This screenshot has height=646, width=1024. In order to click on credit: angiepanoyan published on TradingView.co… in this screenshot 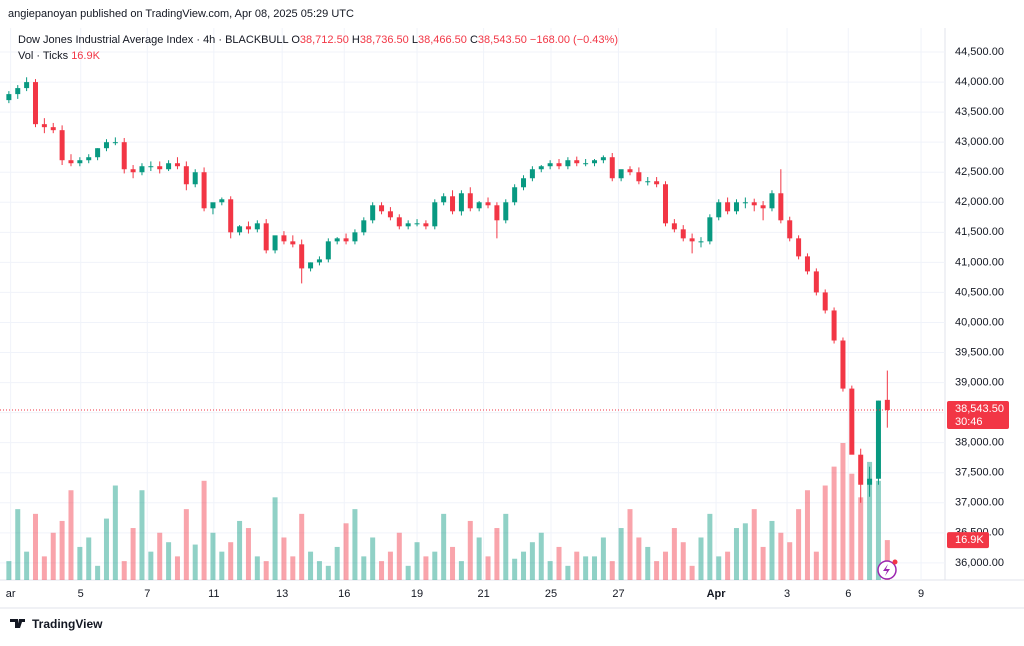, I will do `click(181, 14)`.